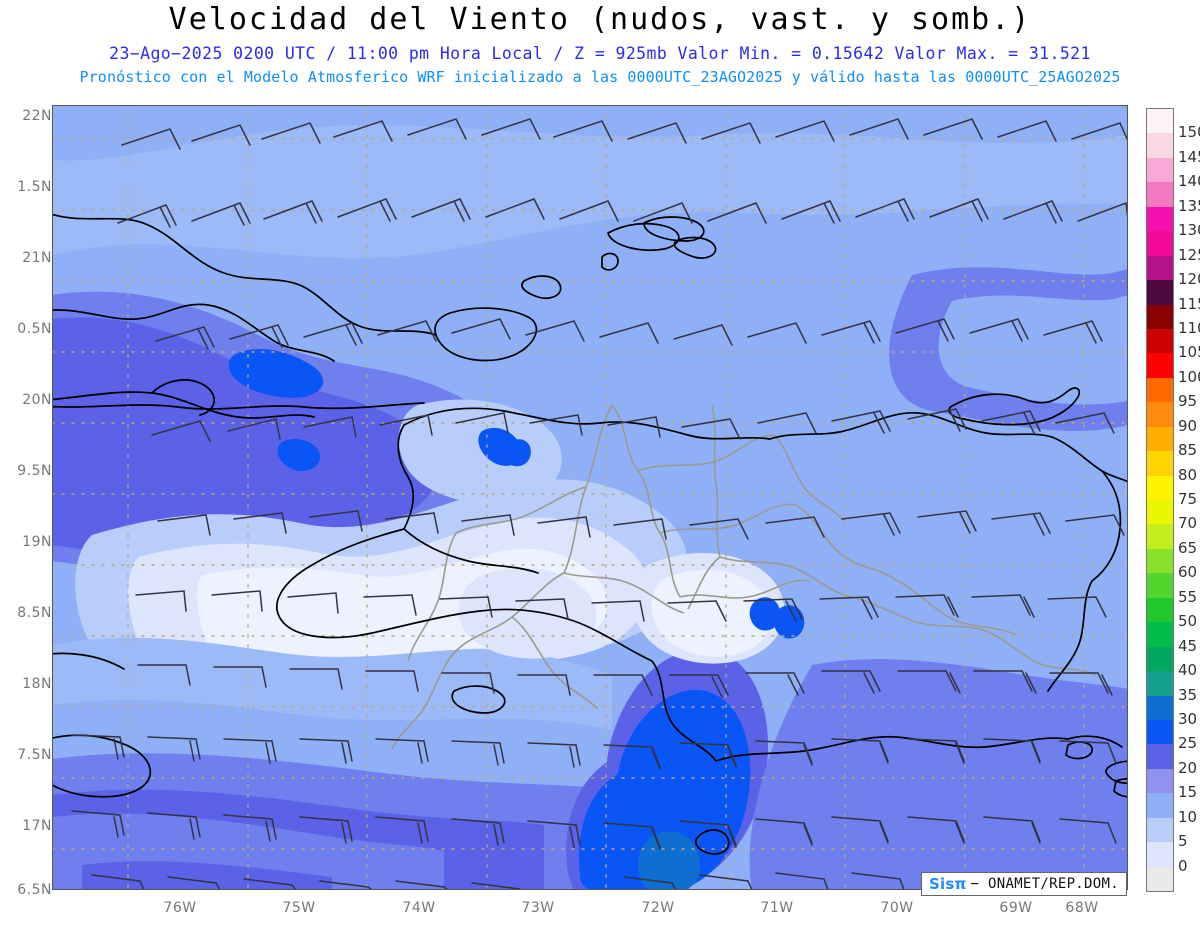 The width and height of the screenshot is (1200, 927). Describe the element at coordinates (1189, 279) in the screenshot. I see `colorbar-tick-label: 120` at that location.